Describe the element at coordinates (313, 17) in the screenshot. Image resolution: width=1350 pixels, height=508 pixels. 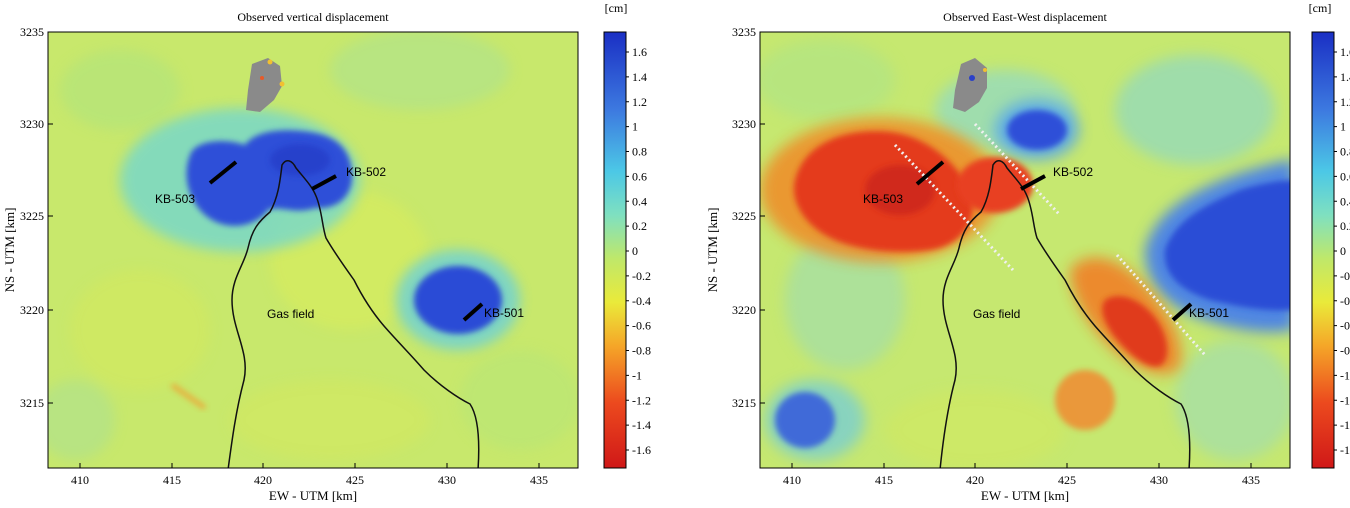
I see `map-title: Observed vertical displacement` at that location.